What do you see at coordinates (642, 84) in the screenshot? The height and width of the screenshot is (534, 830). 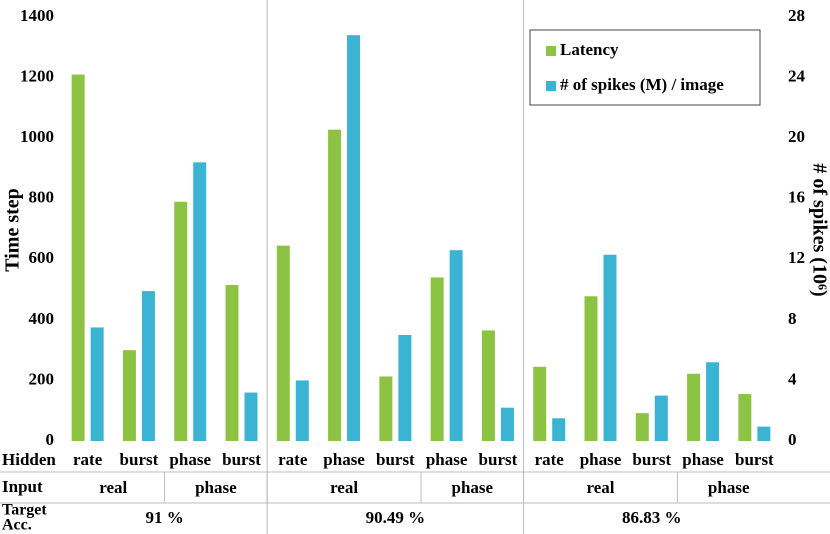 I see `legend-label: # of spikes (M) / image` at bounding box center [642, 84].